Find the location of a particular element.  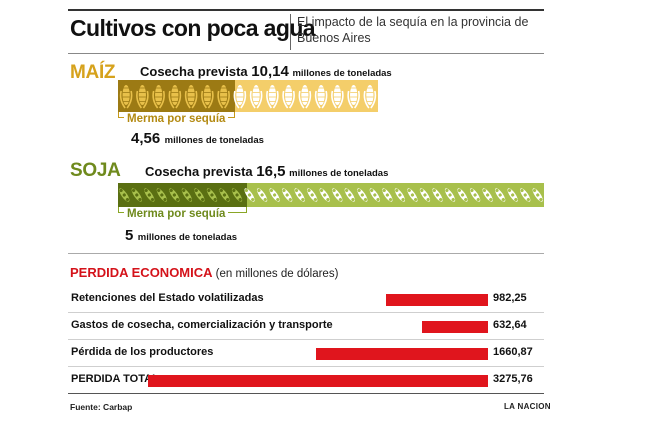

row-value: 632,64 is located at coordinates (510, 325).